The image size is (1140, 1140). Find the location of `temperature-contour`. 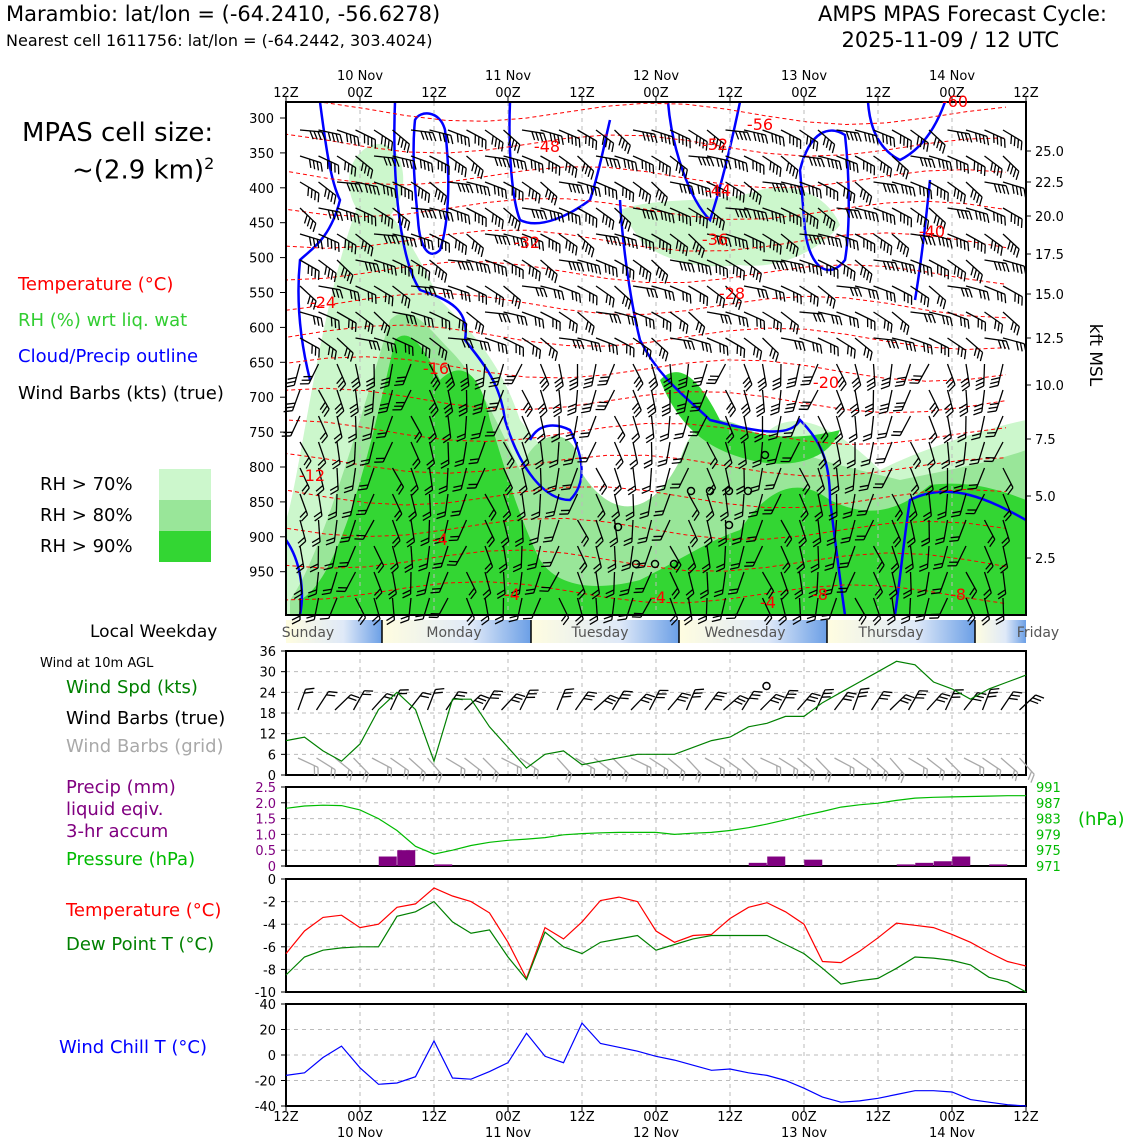

temperature-contour is located at coordinates (646, 114).